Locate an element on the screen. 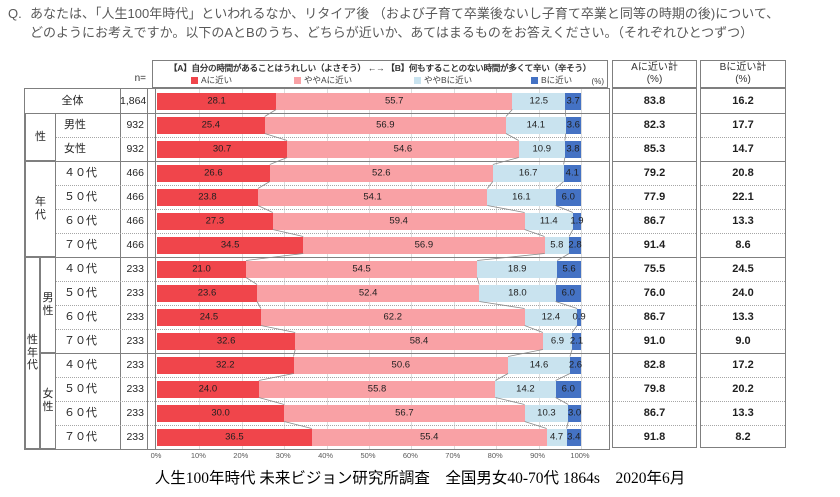 This screenshot has height=497, width=840. axis-tick-10%: 10% is located at coordinates (198, 455).